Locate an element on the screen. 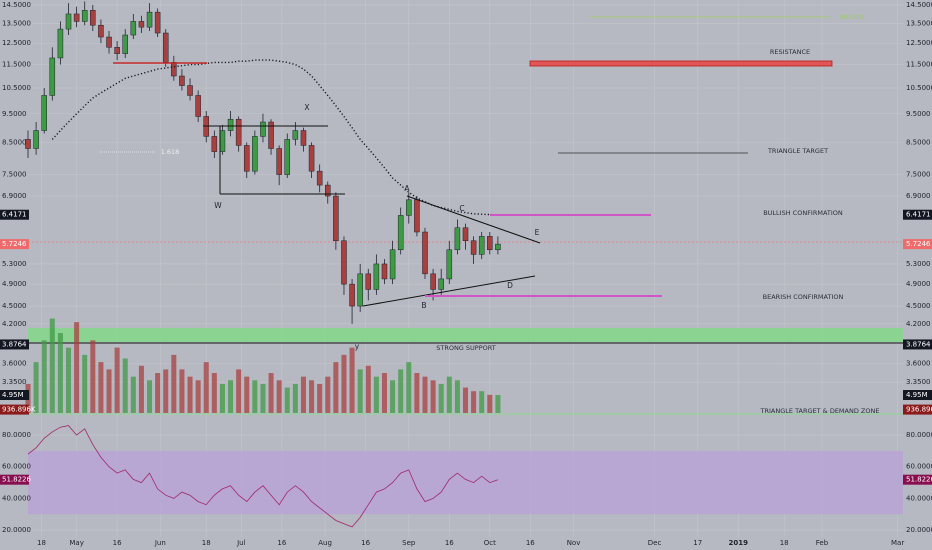 This screenshot has height=550, width=932. wave-label: X is located at coordinates (306, 107).